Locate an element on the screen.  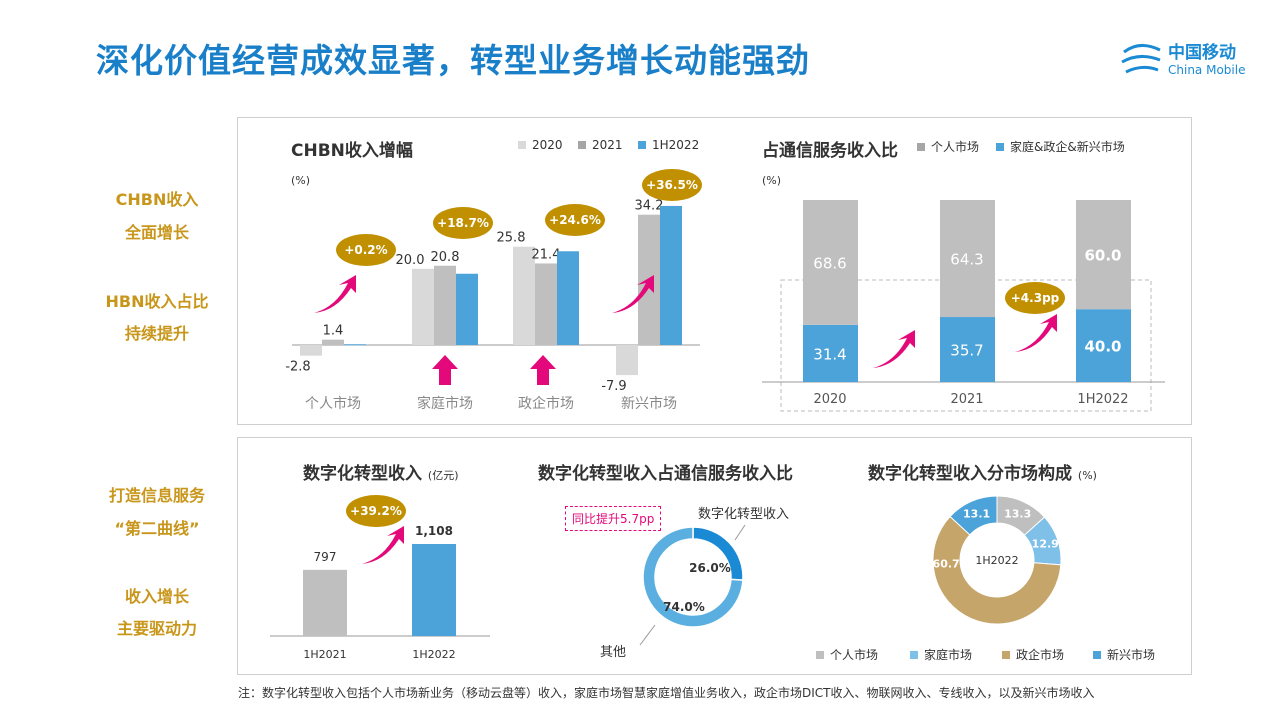
callout-label: +18.7% is located at coordinates (463, 223).